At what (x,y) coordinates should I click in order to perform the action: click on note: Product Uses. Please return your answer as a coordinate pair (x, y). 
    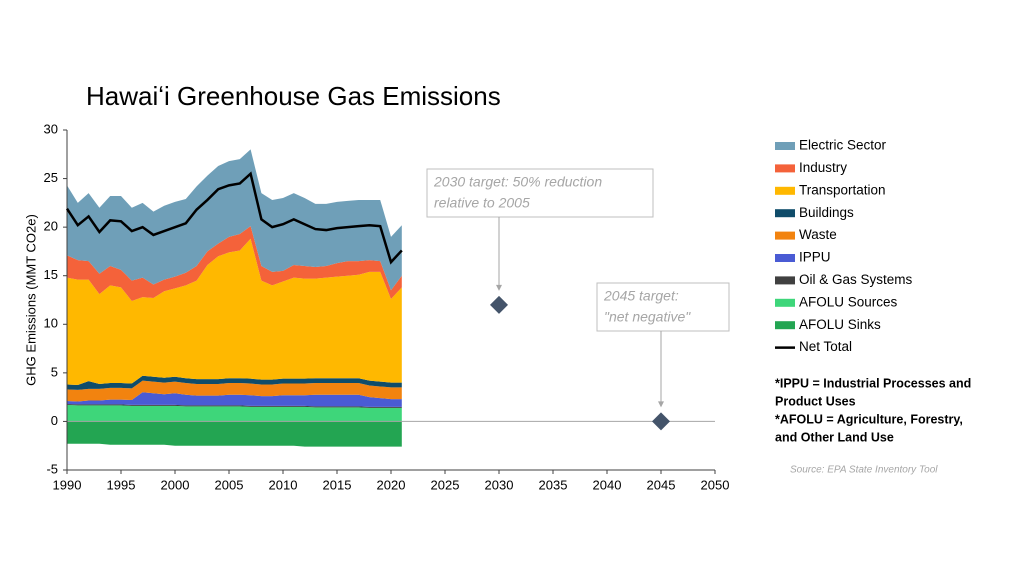
    Looking at the image, I should click on (815, 401).